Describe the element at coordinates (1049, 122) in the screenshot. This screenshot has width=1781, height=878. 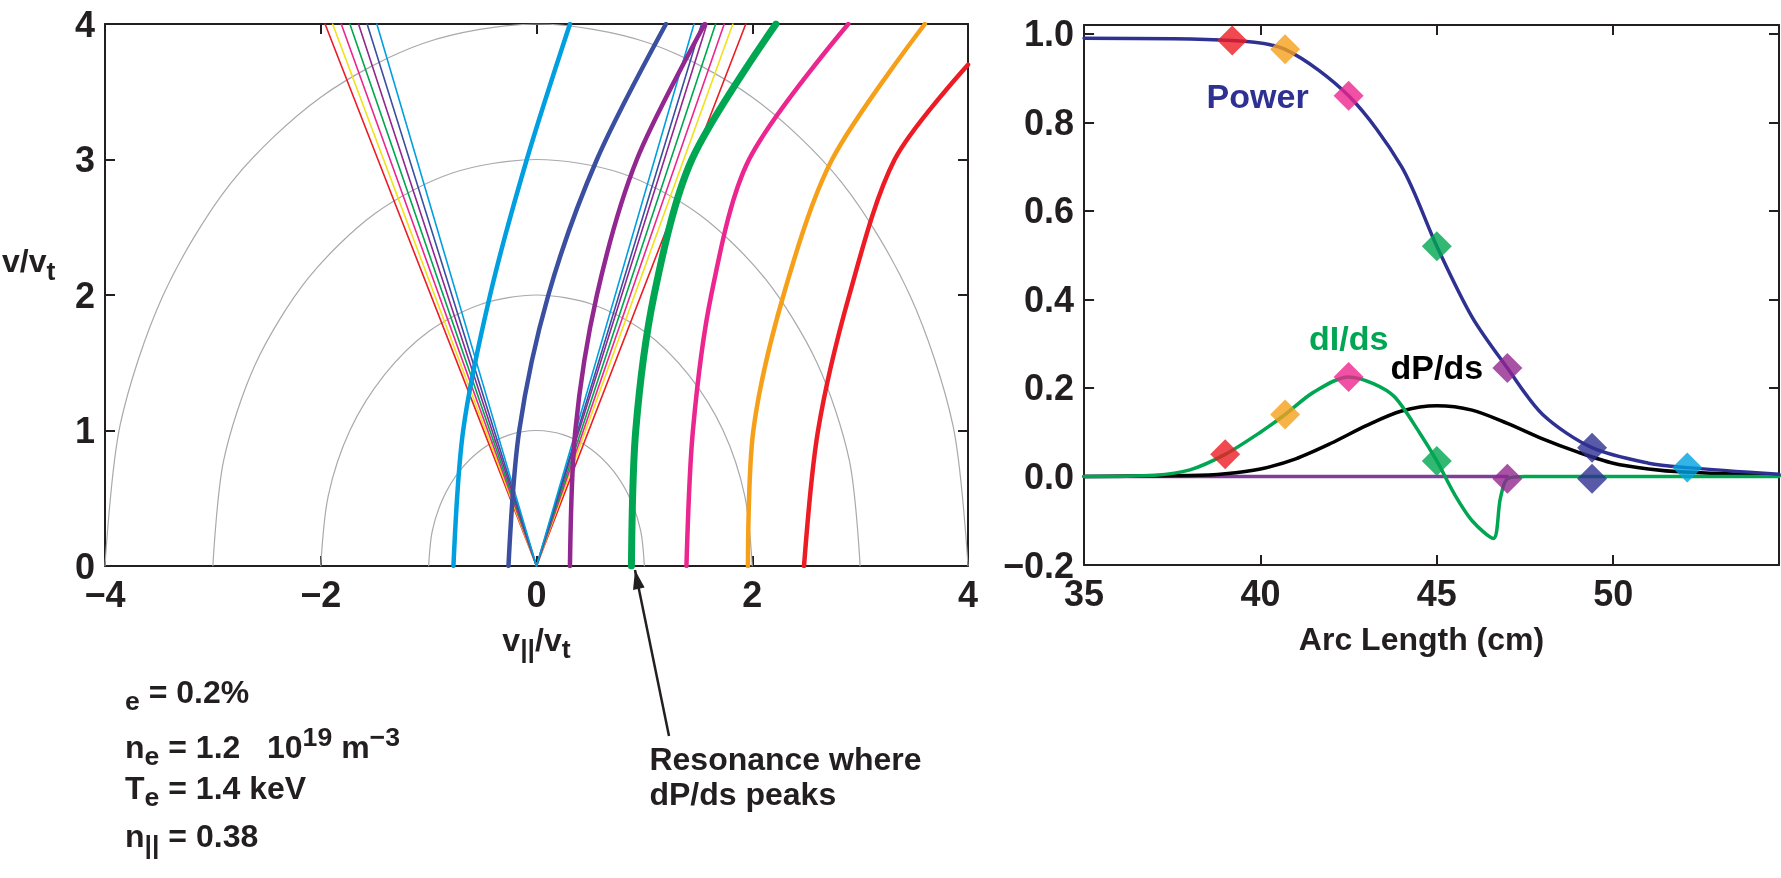
I see `y-tick-label: 0.8` at that location.